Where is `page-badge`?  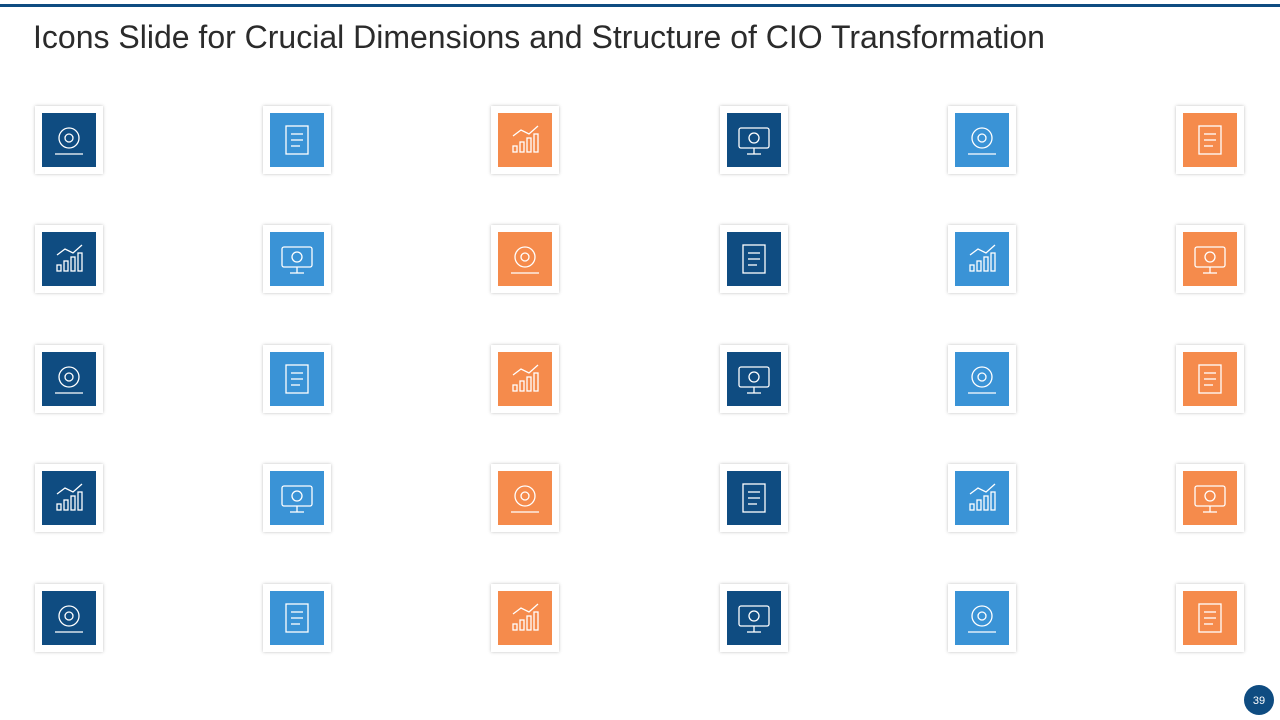 page-badge is located at coordinates (1259, 700).